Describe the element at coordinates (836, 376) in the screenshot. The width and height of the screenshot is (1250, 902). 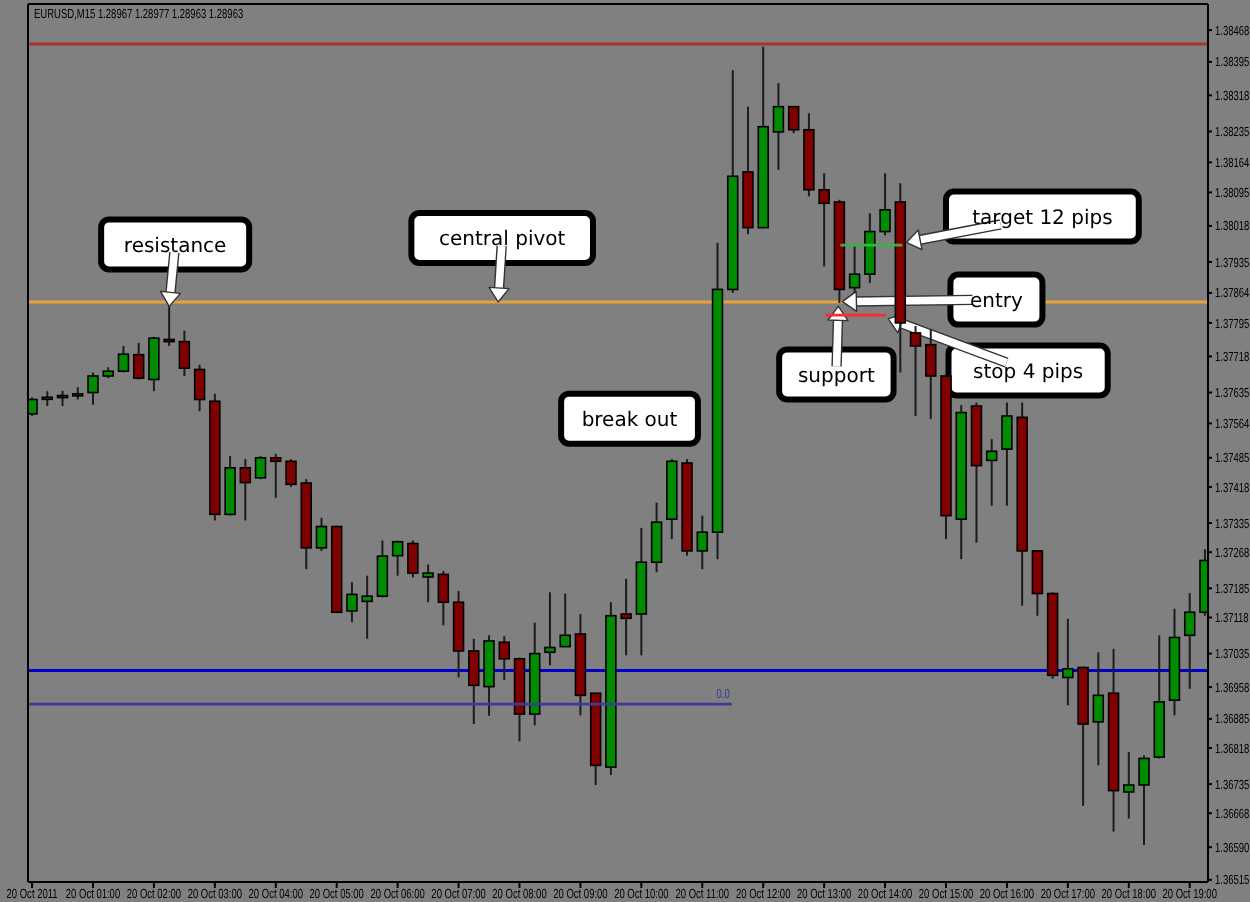
I see `annotation: support` at that location.